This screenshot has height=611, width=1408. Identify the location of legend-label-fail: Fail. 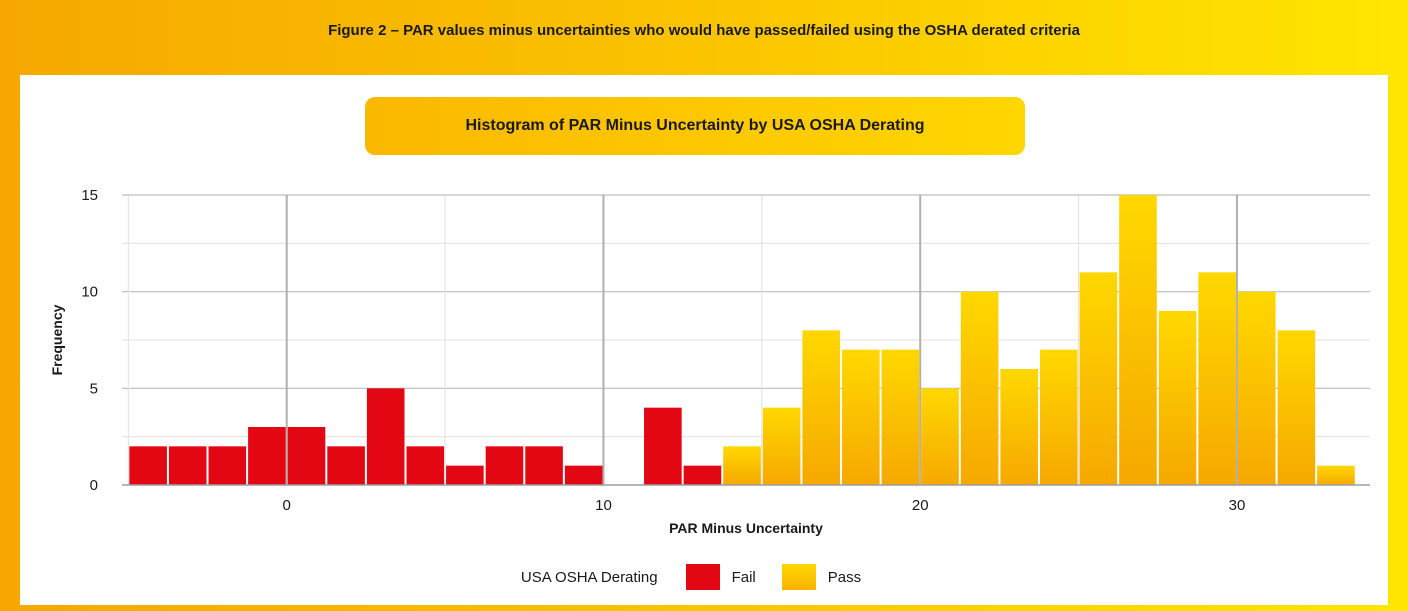
(743, 577).